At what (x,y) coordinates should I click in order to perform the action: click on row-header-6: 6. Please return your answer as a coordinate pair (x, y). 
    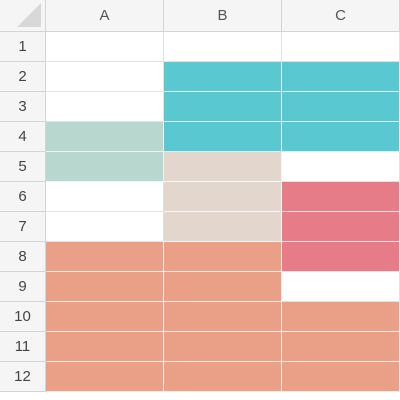
    Looking at the image, I should click on (23, 197).